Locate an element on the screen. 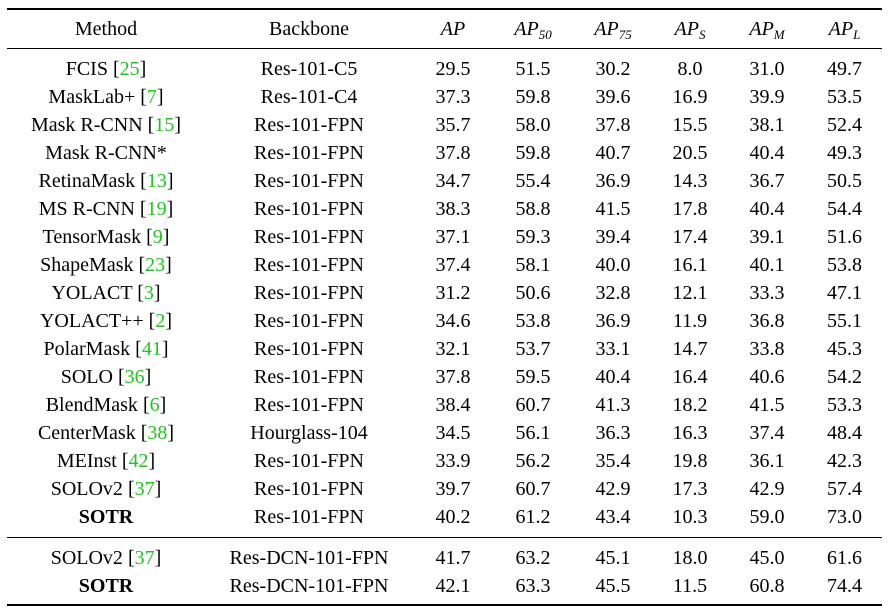  header-apm-sub: M is located at coordinates (779, 34).